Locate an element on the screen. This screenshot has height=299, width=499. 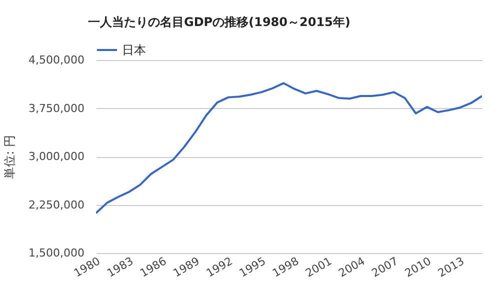
chart-title: 一人当たりの名目GDPの推移(1980～2015年) is located at coordinates (219, 22).